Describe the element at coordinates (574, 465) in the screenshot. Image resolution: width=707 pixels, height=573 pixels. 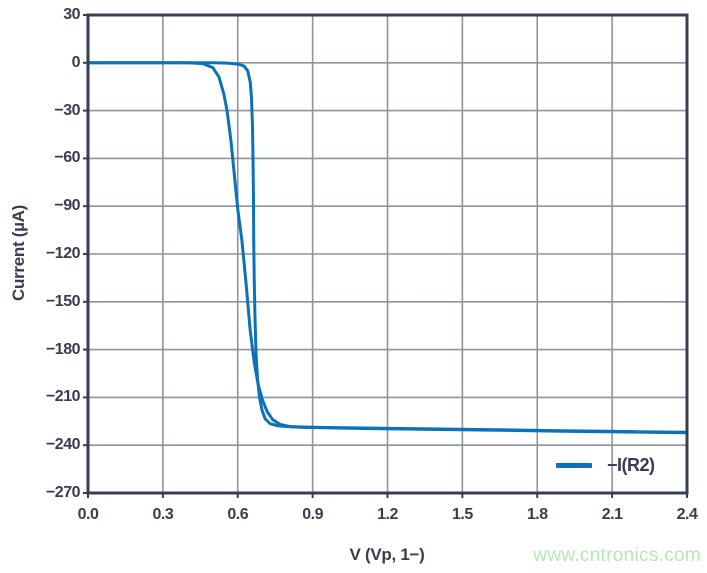
I see `legend-swatch` at that location.